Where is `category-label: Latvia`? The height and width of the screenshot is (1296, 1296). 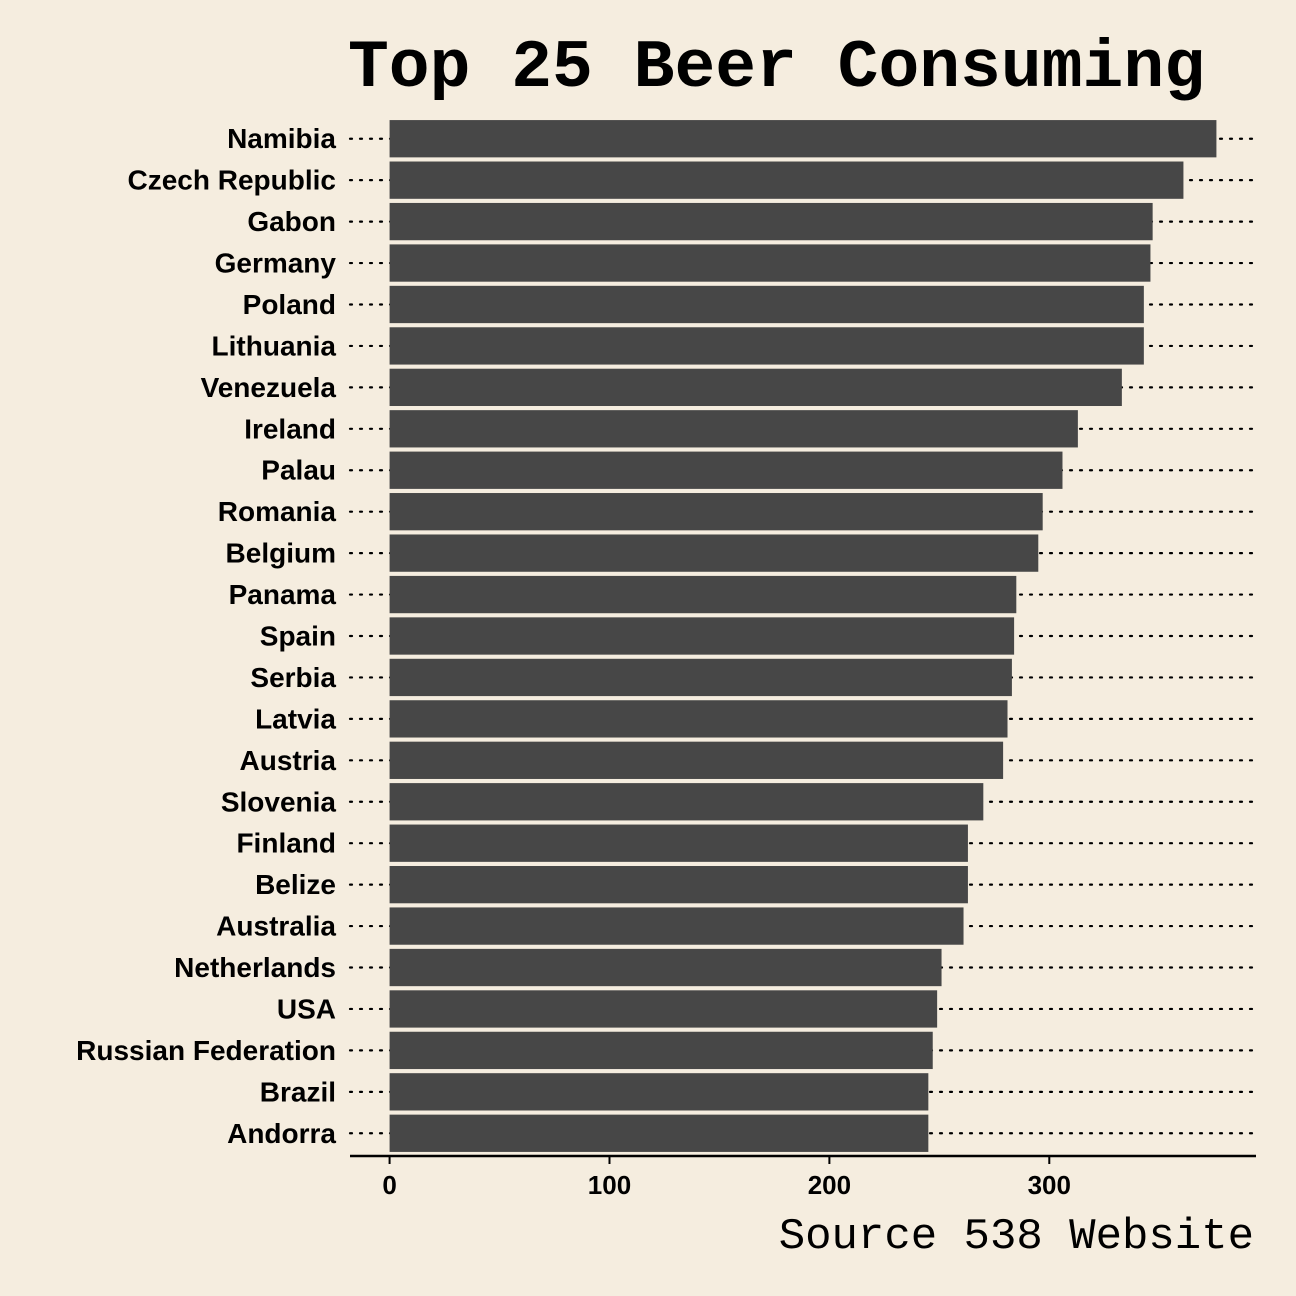
category-label: Latvia is located at coordinates (295, 718).